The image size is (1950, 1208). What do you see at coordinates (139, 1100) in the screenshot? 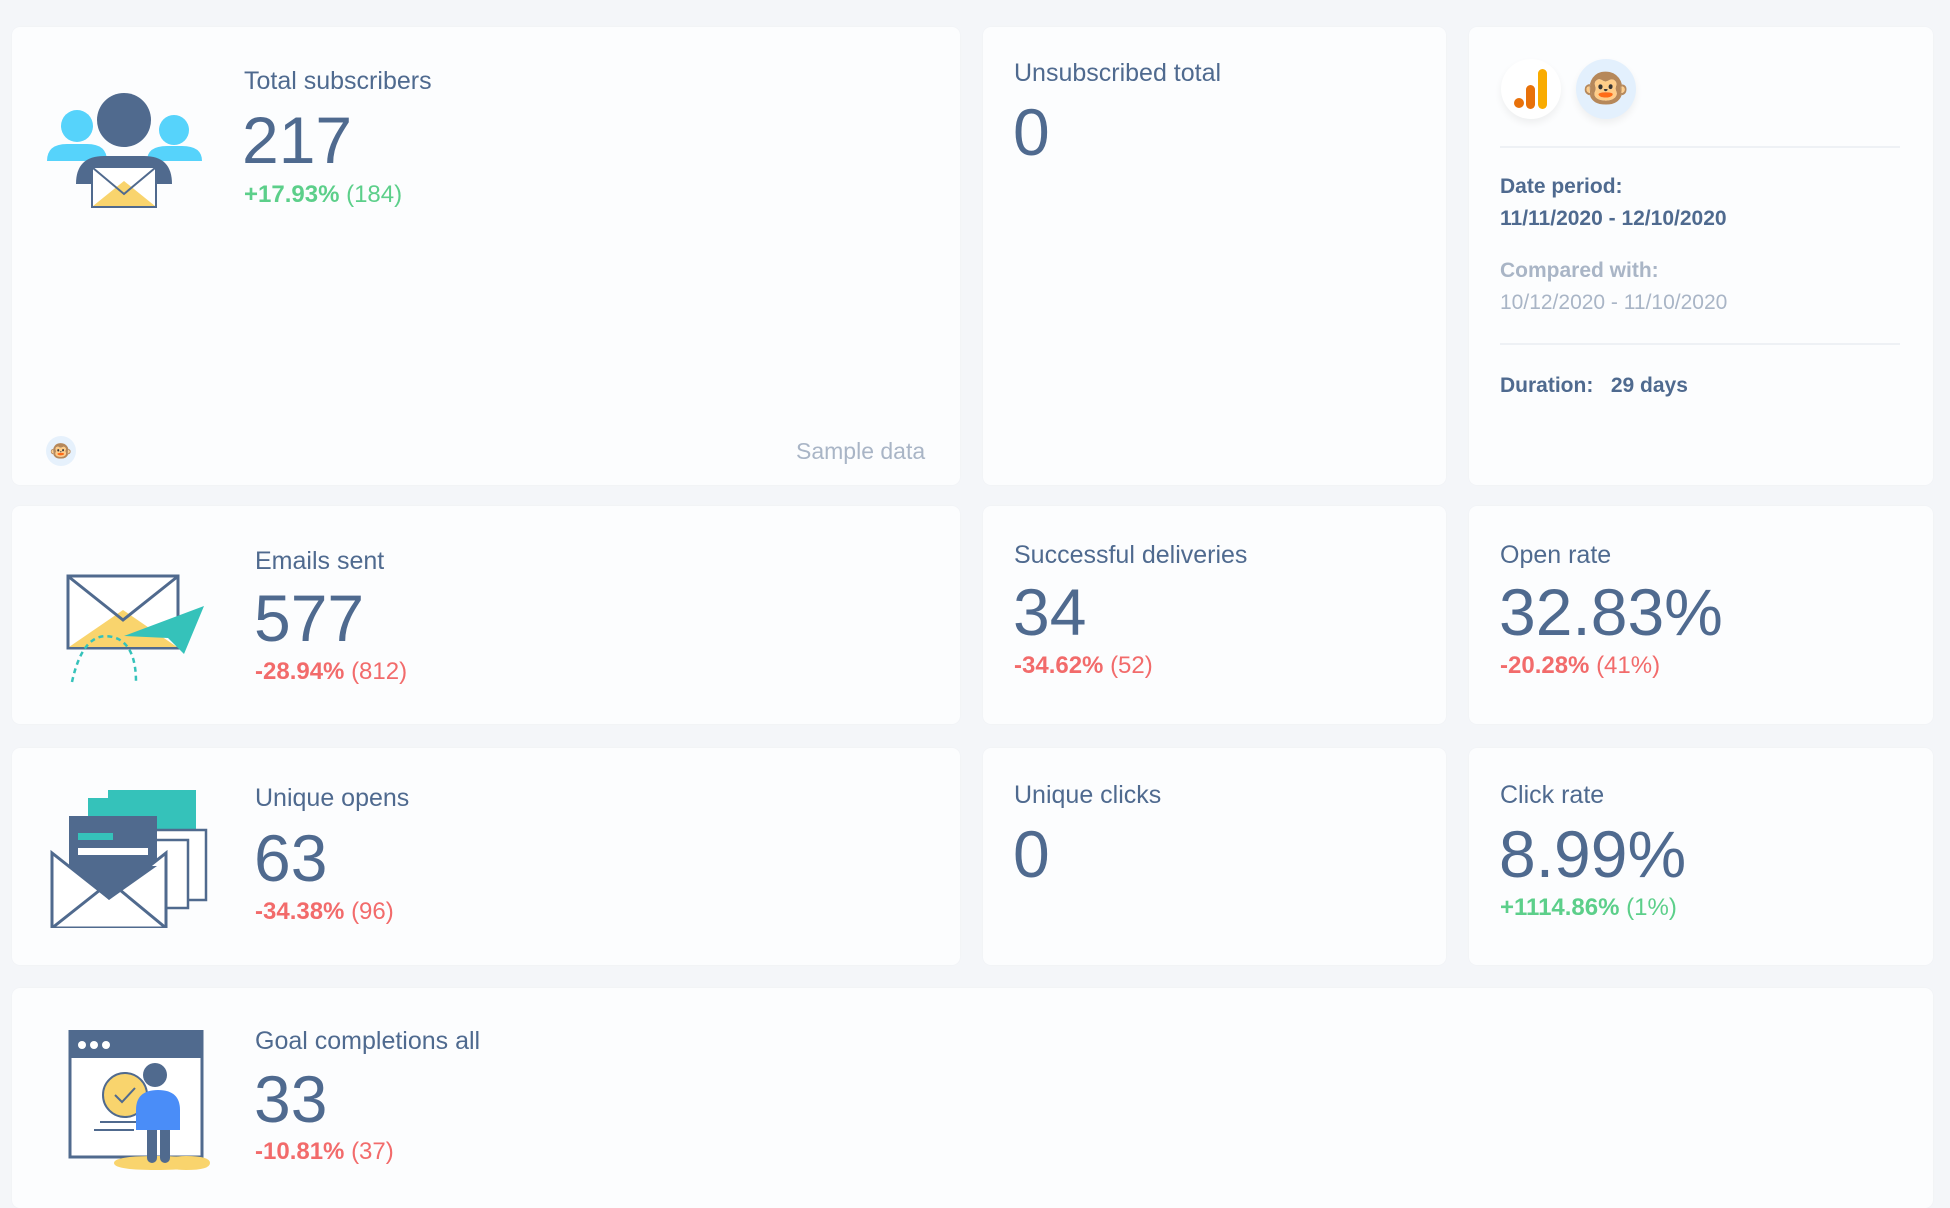
I see `goal-completion-person-icon` at bounding box center [139, 1100].